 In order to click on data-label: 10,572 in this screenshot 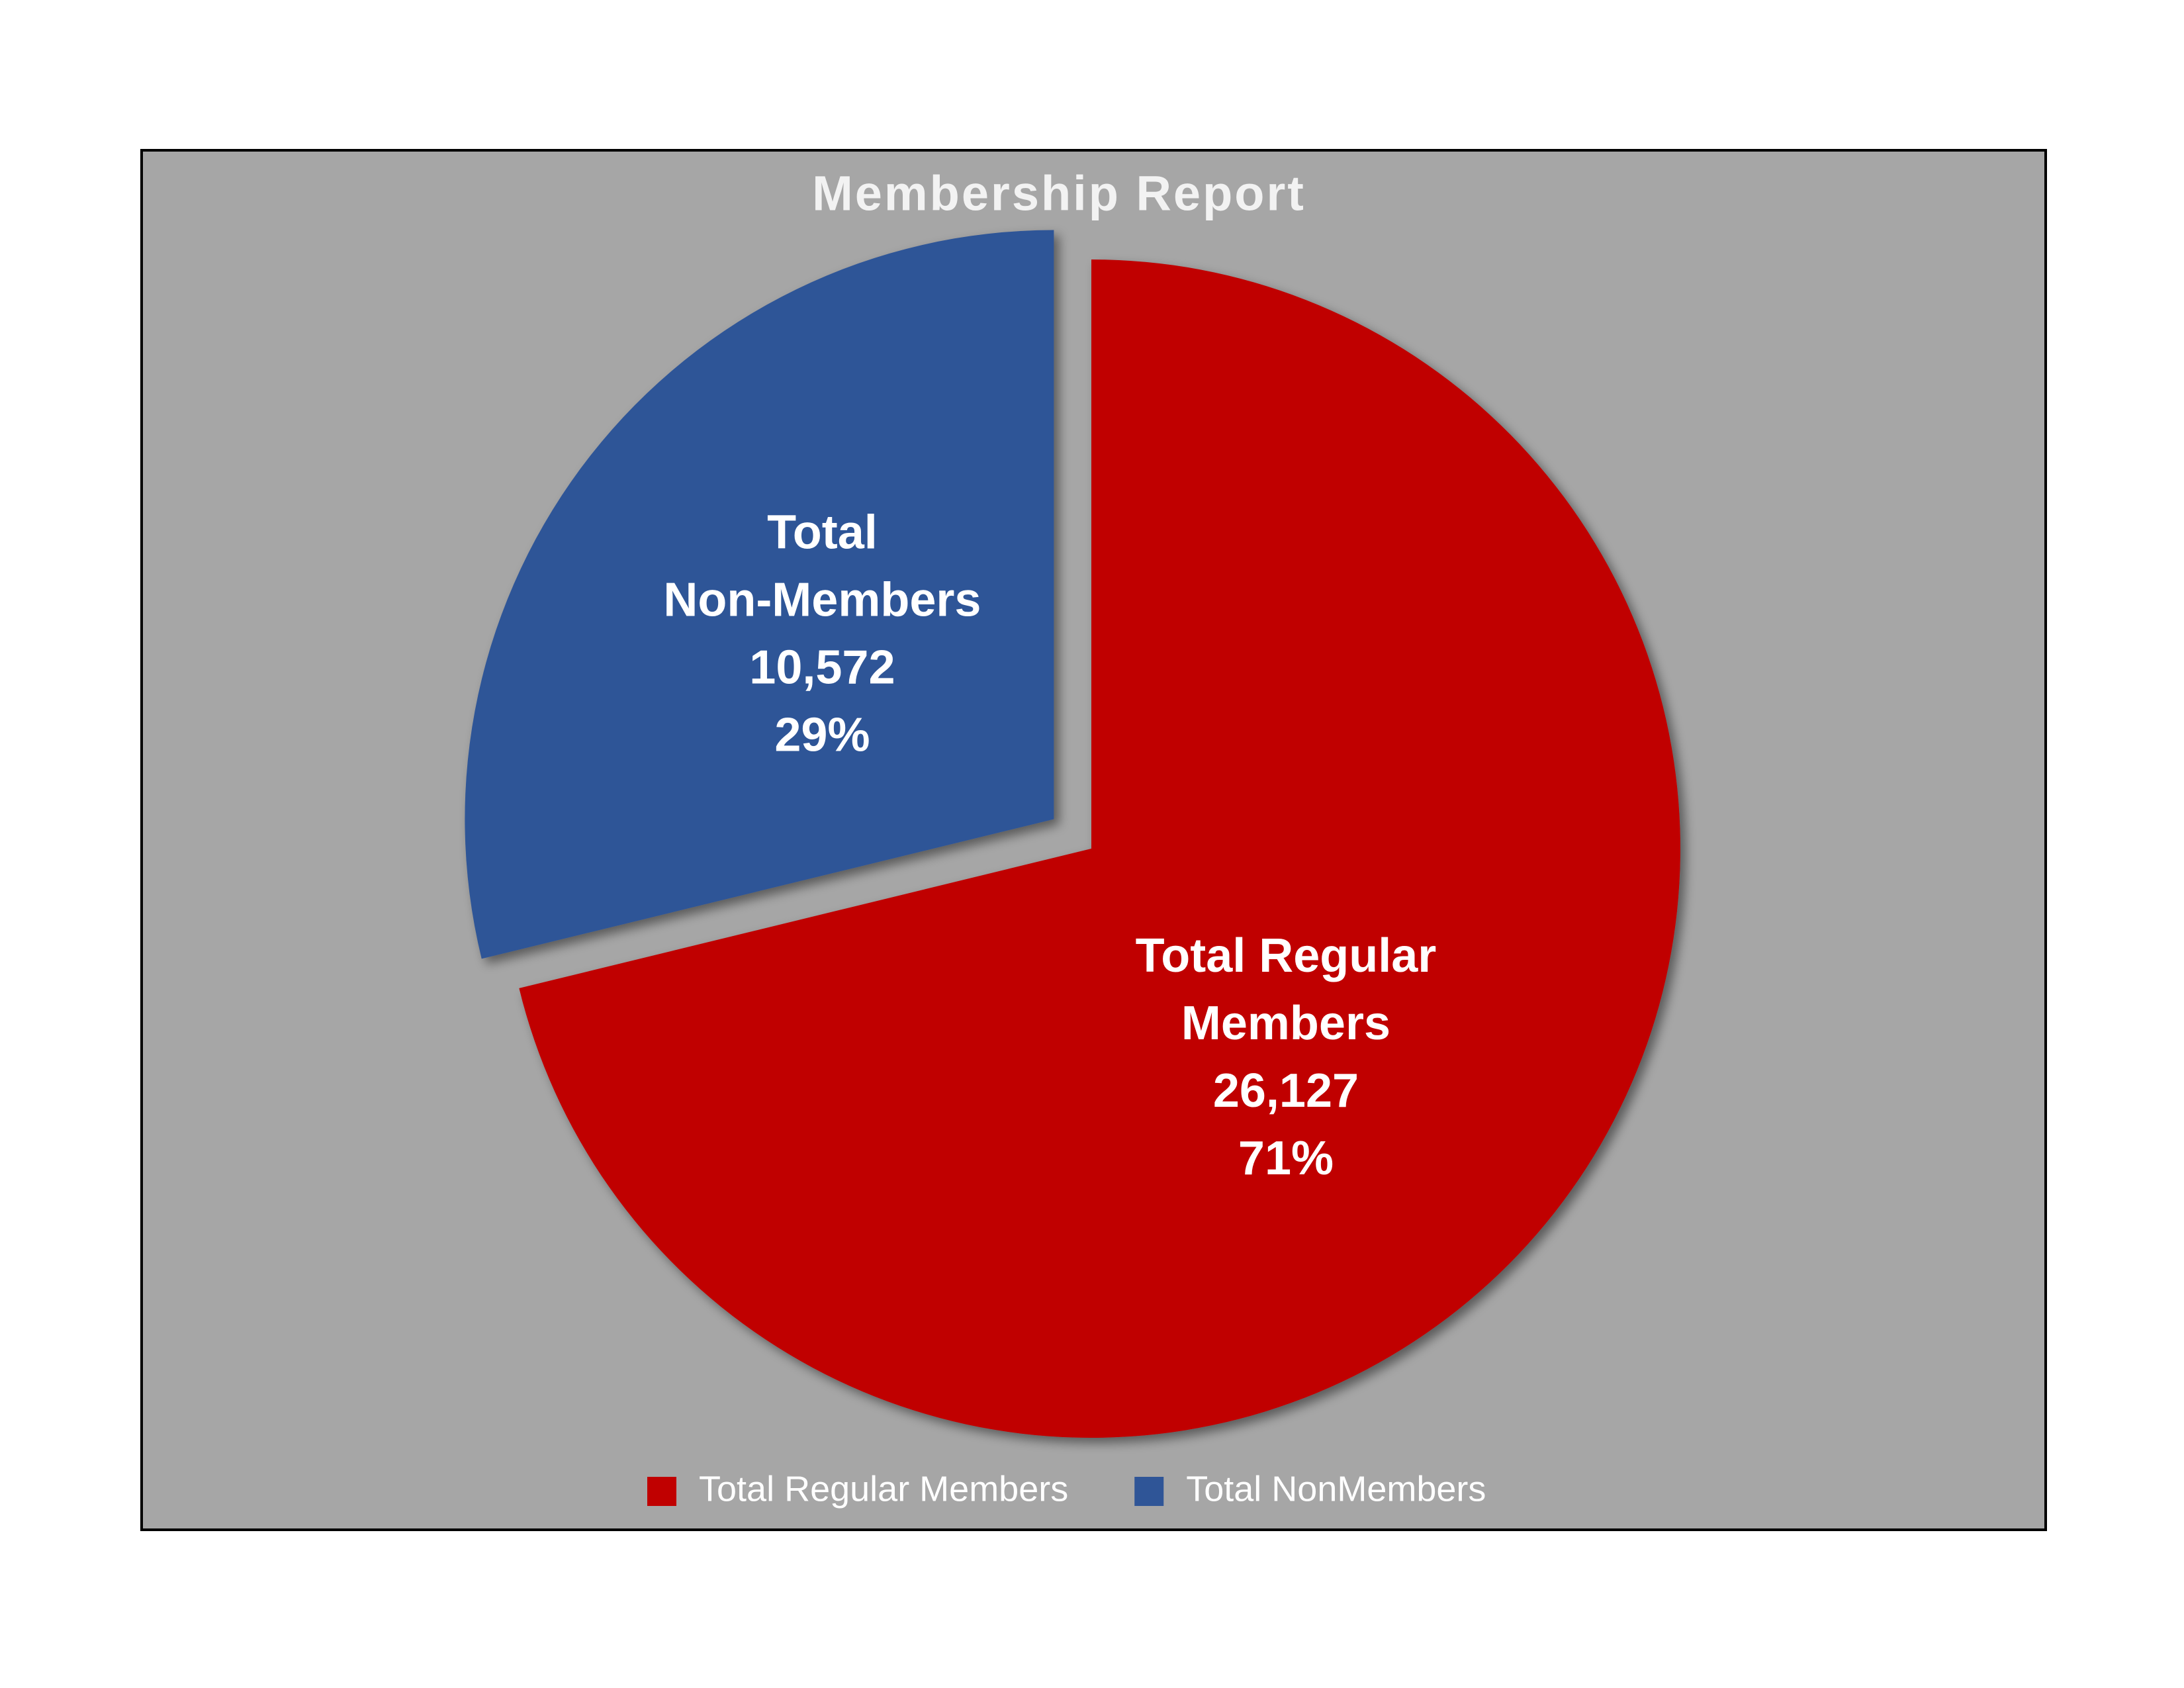, I will do `click(822, 667)`.